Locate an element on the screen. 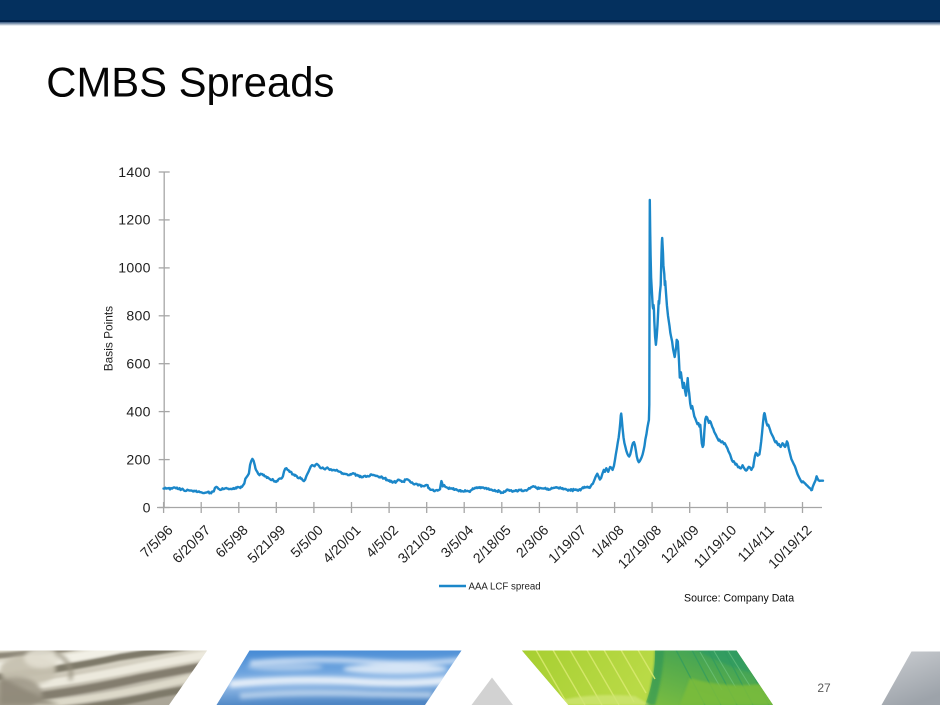 This screenshot has width=940, height=705. svg-text: 600 is located at coordinates (138, 364).